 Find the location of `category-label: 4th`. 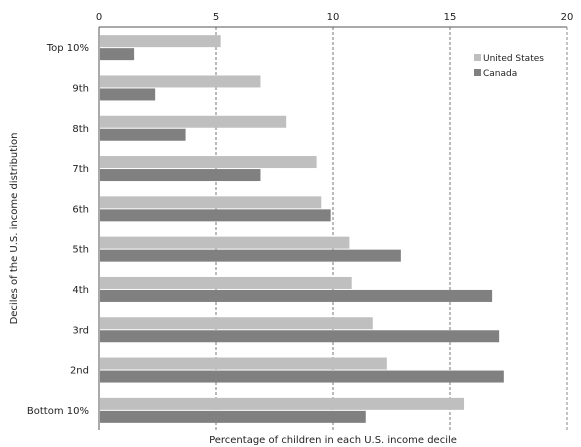

category-label: 4th is located at coordinates (80, 290).